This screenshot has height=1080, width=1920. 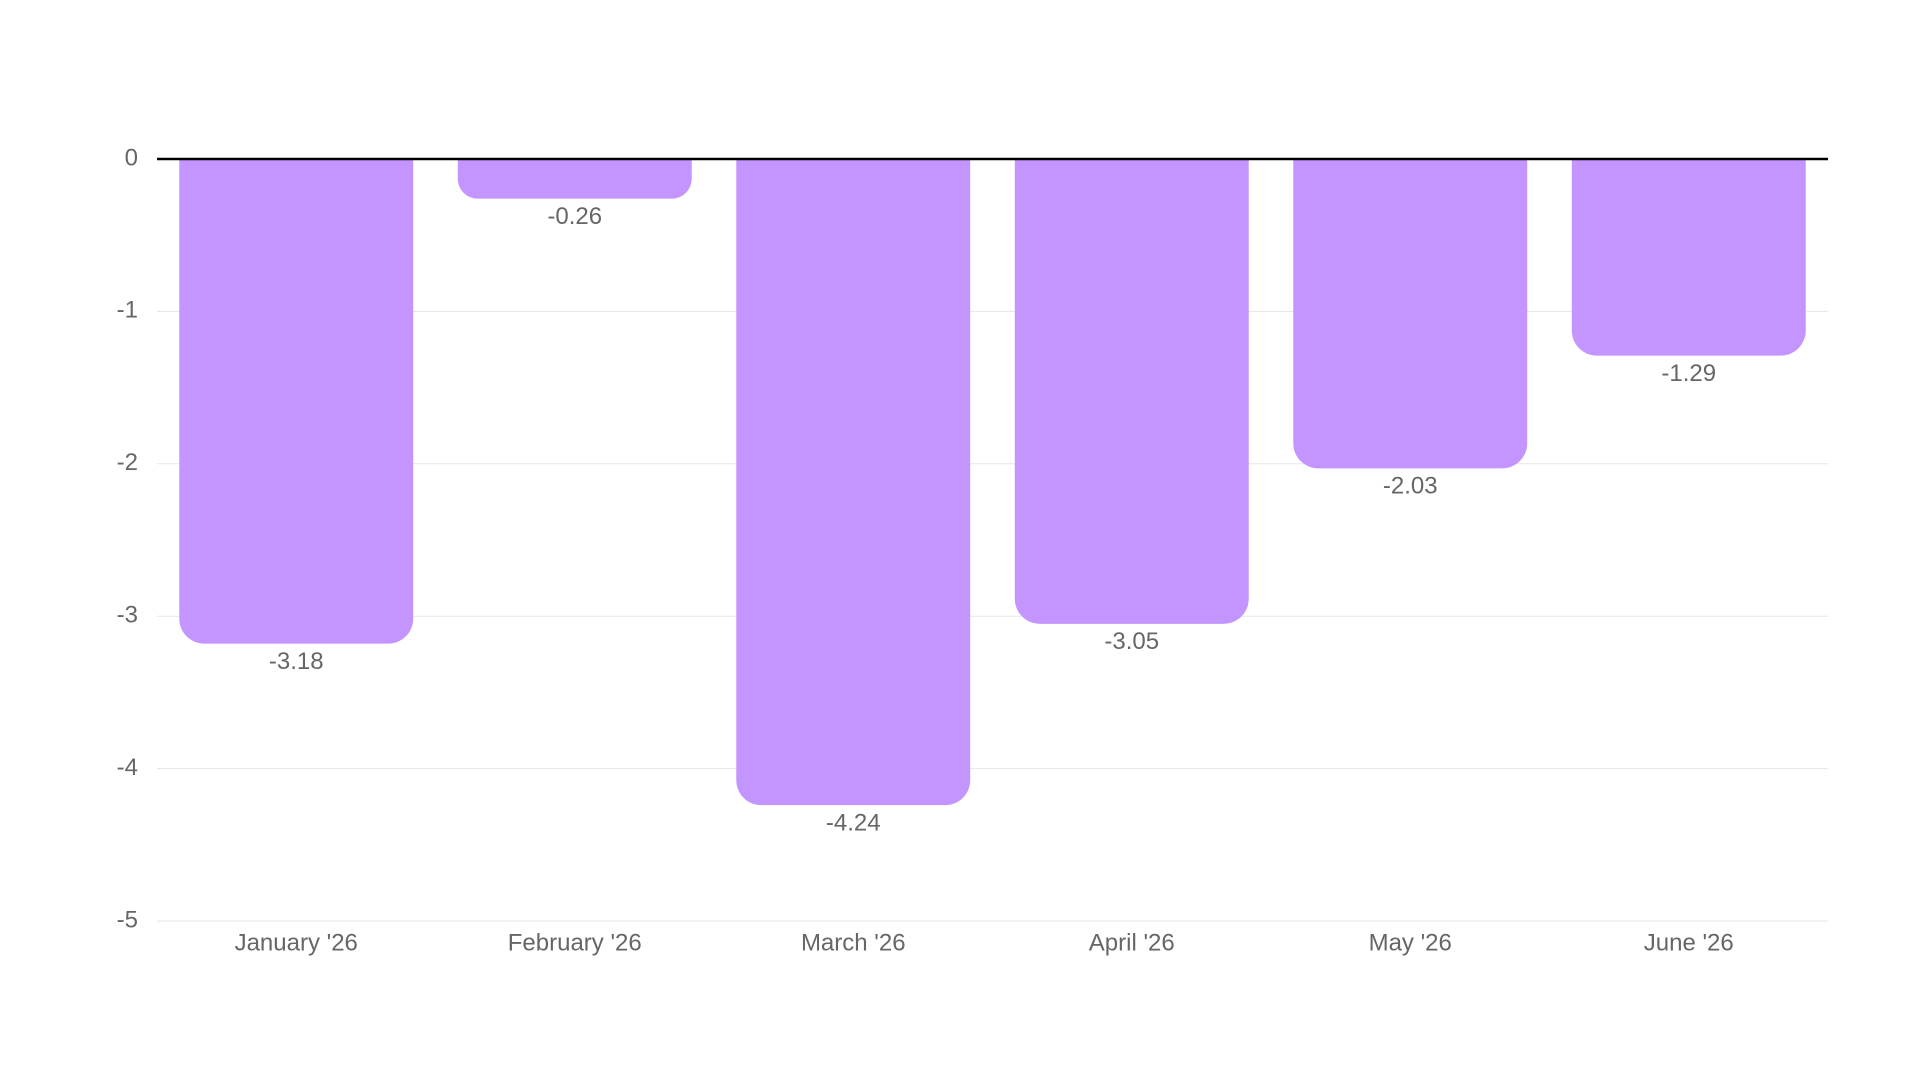 What do you see at coordinates (296, 942) in the screenshot?
I see `x-tick-label: January '26` at bounding box center [296, 942].